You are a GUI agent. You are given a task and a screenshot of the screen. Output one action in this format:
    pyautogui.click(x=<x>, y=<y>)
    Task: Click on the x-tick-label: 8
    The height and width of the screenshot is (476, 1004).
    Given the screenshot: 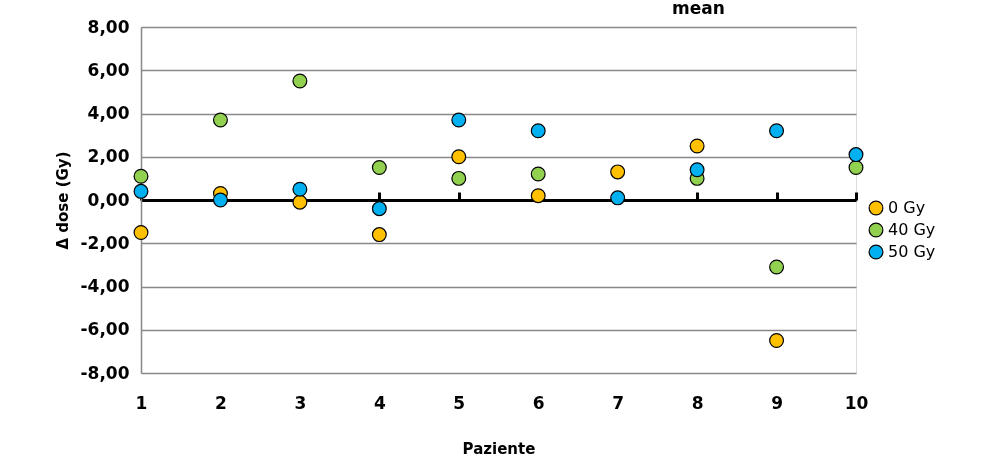 What is the action you would take?
    pyautogui.click(x=697, y=402)
    